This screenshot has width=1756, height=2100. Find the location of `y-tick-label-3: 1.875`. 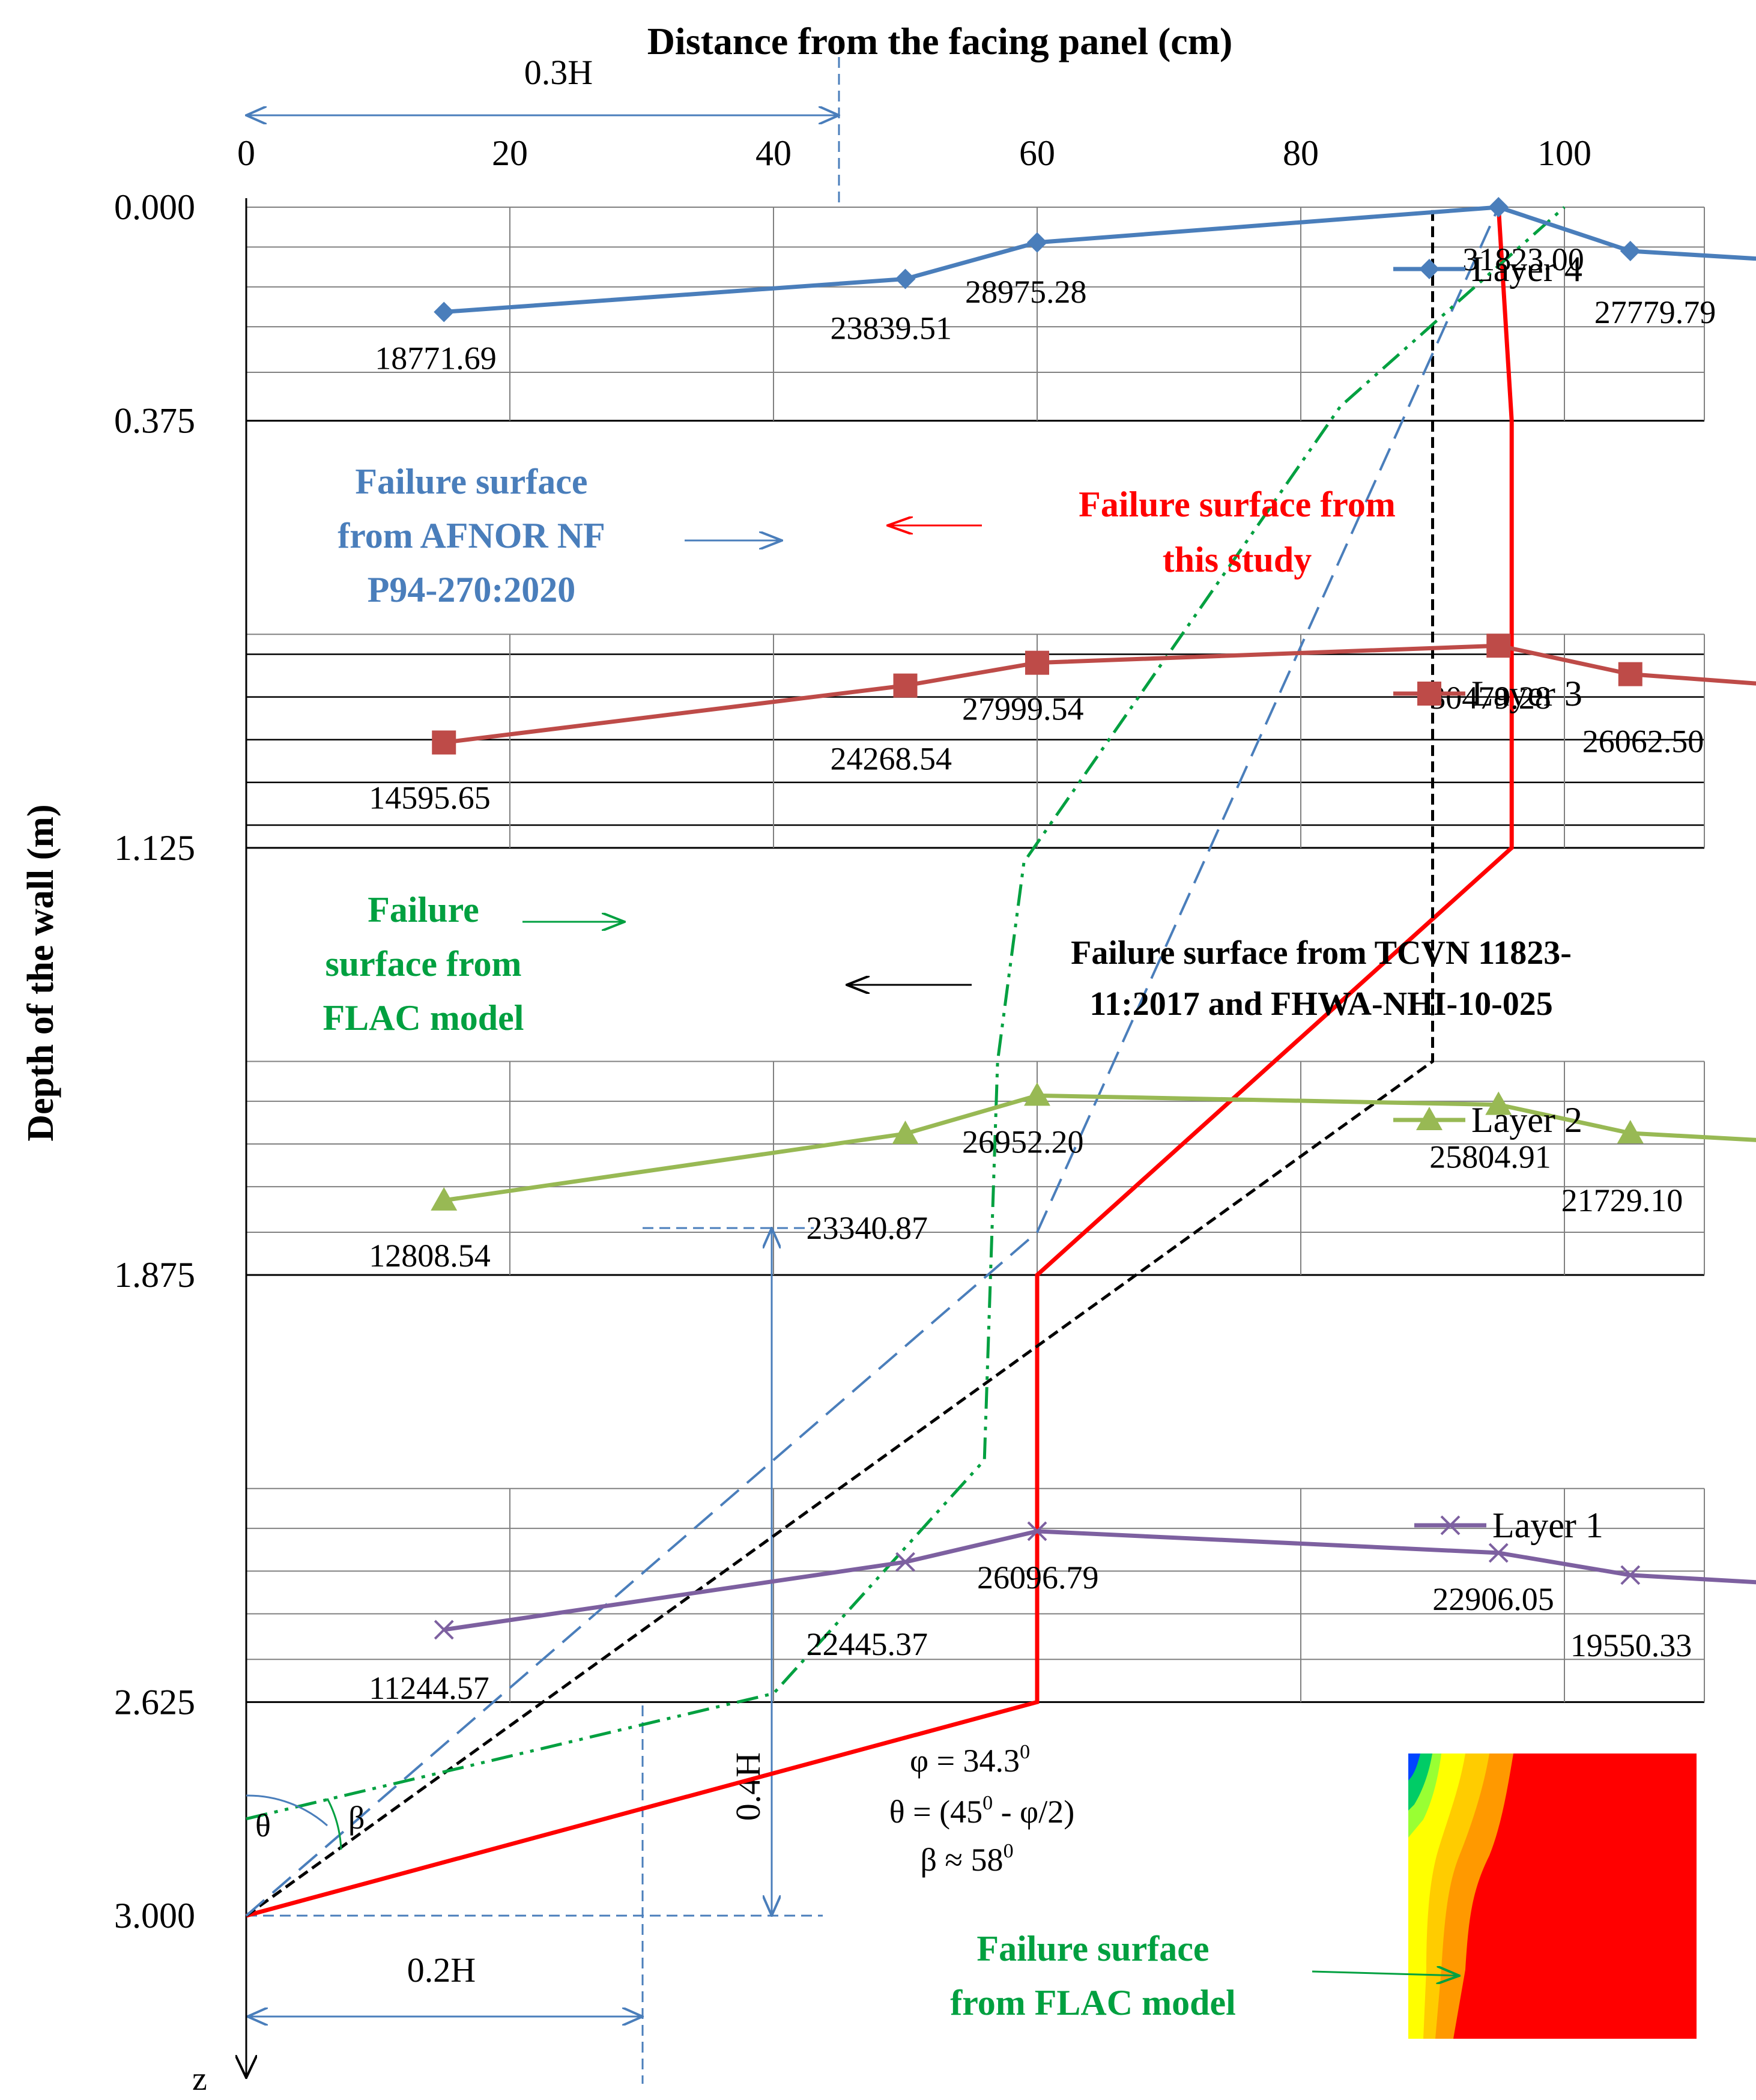

y-tick-label-3: 1.875 is located at coordinates (154, 1275).